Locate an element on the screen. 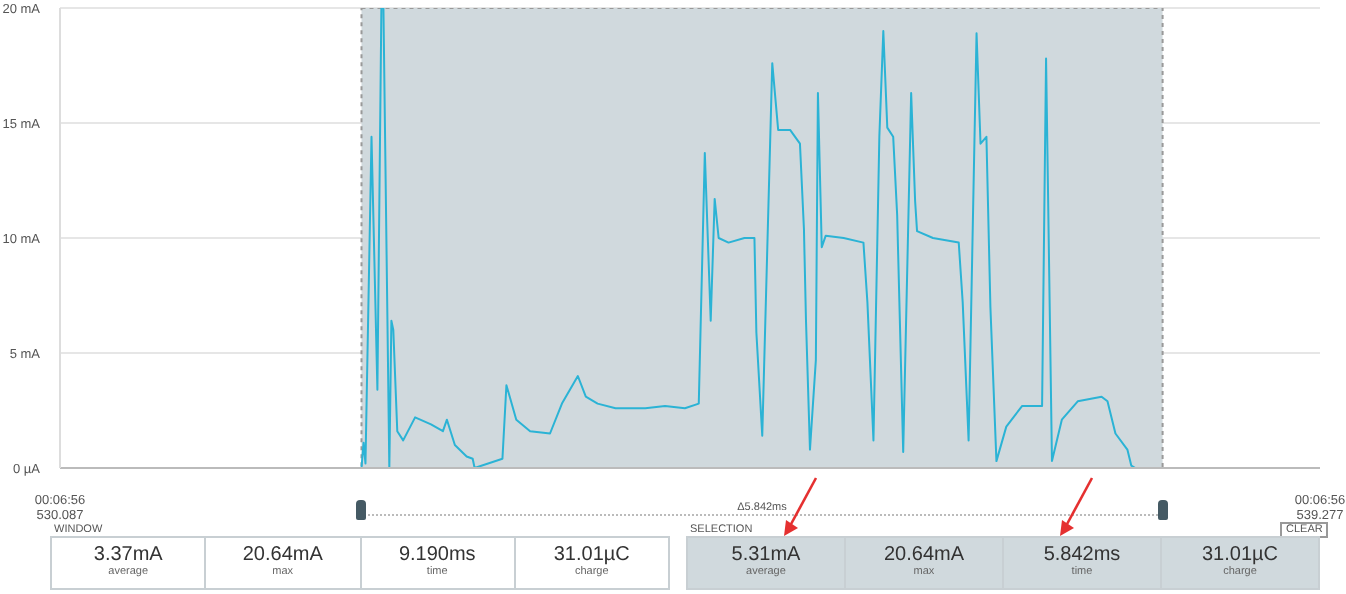 Image resolution: width=1346 pixels, height=594 pixels. text: 3.37mA is located at coordinates (128, 555).